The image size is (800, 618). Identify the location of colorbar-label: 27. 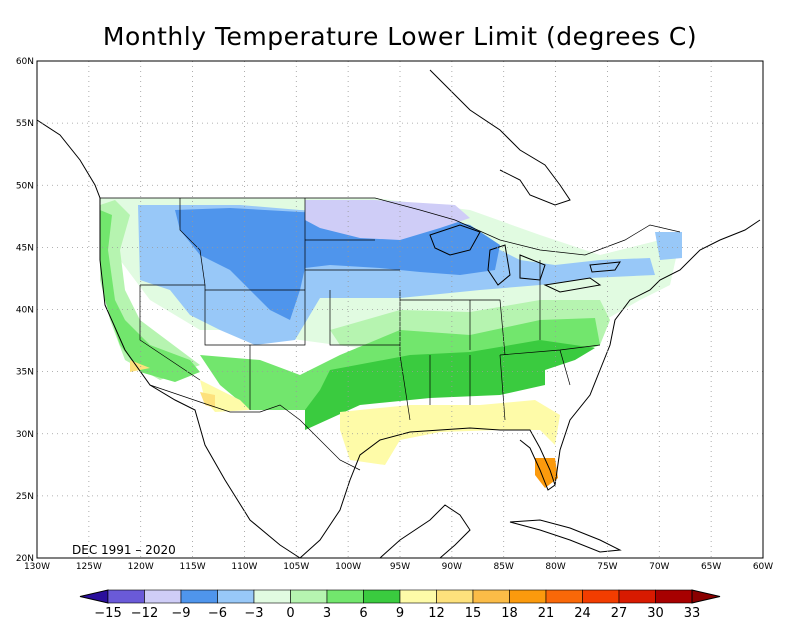
(619, 612).